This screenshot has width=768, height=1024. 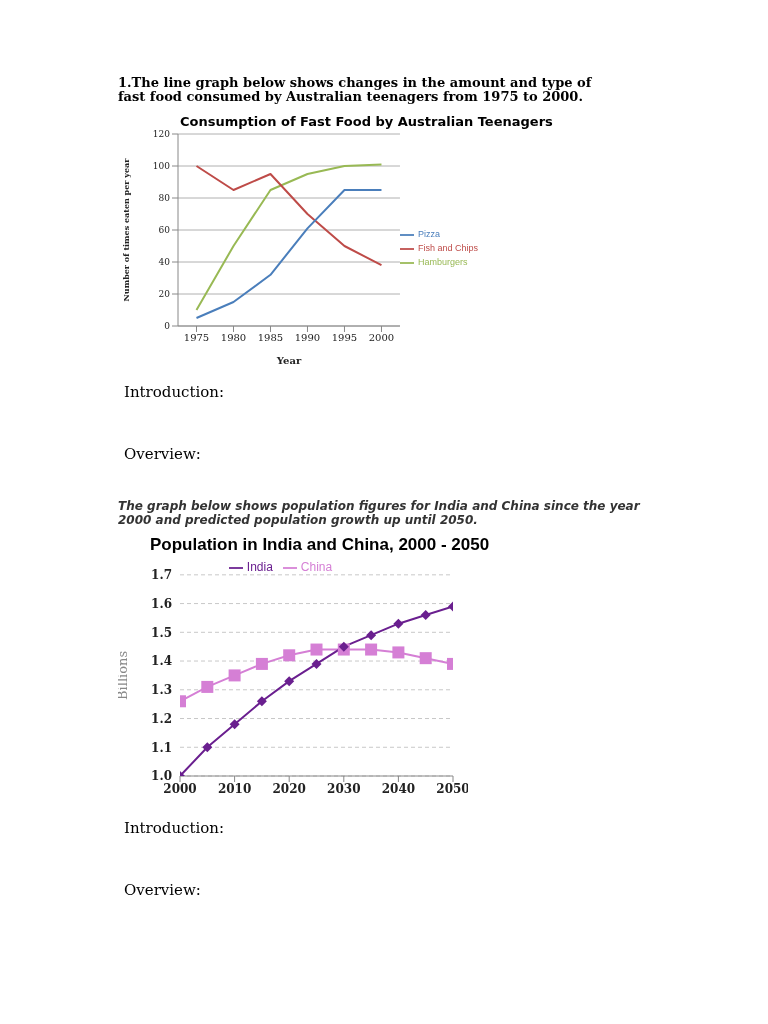 What do you see at coordinates (161, 776) in the screenshot?
I see `y-tick-label: 1.0` at bounding box center [161, 776].